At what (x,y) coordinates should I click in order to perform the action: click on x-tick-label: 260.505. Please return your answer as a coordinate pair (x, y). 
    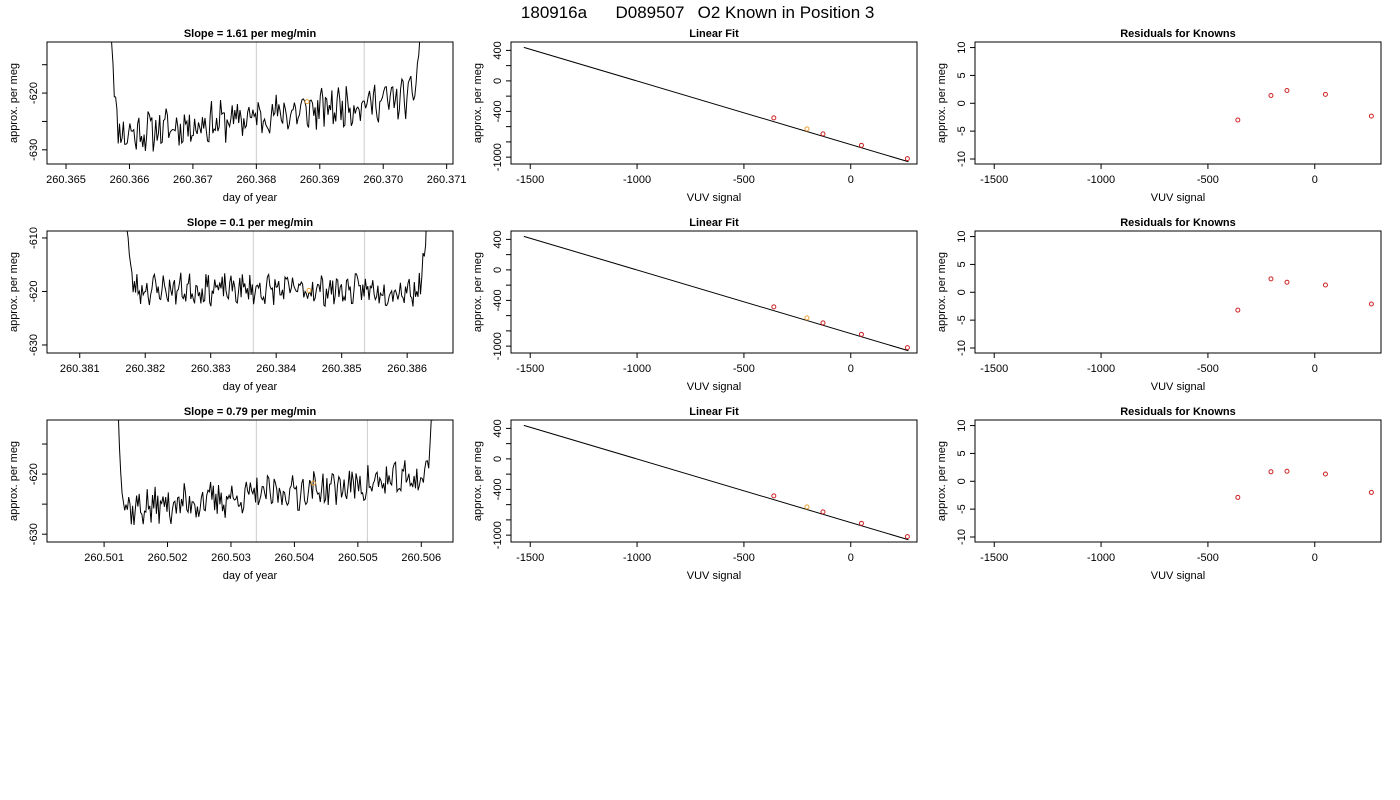
    Looking at the image, I should click on (358, 558).